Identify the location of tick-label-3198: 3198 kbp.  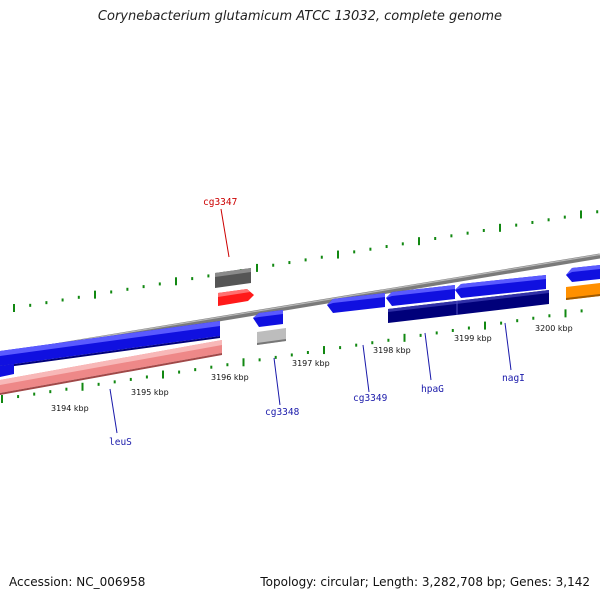
(392, 350).